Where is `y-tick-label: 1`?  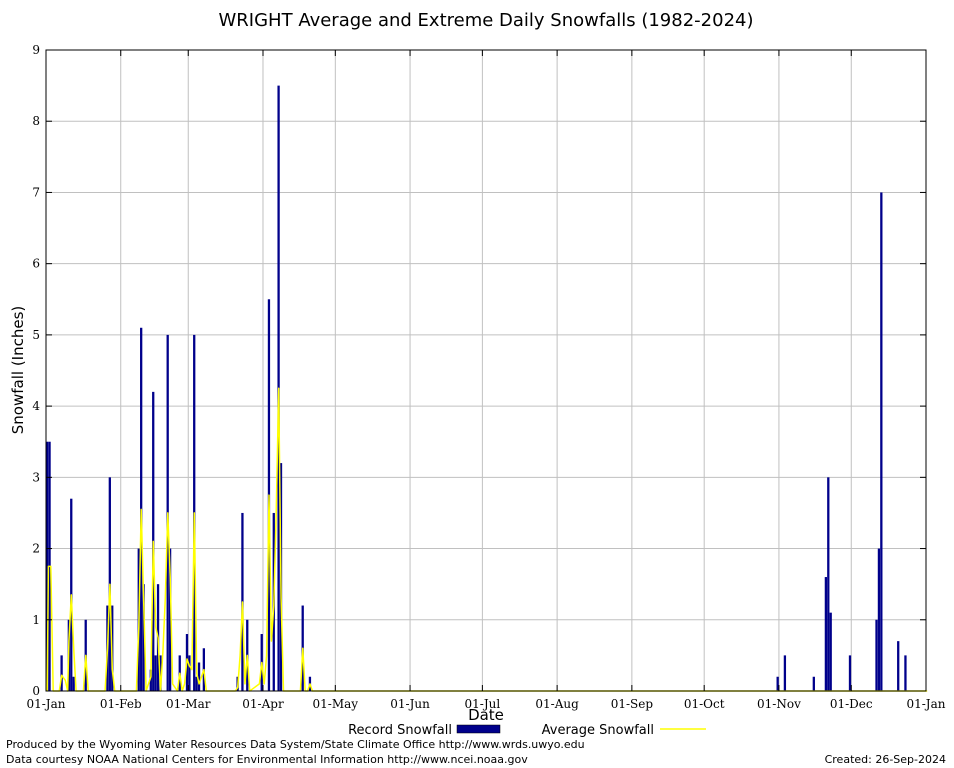
y-tick-label: 1 is located at coordinates (36, 620).